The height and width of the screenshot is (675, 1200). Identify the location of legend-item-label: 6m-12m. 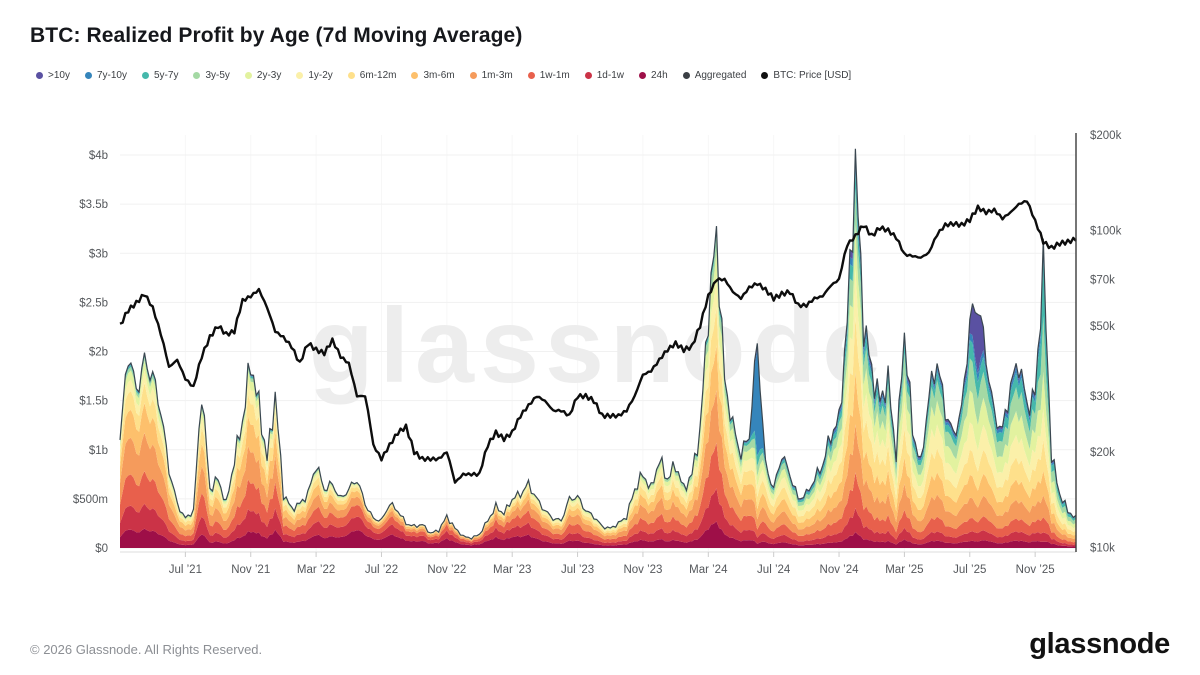
(378, 75).